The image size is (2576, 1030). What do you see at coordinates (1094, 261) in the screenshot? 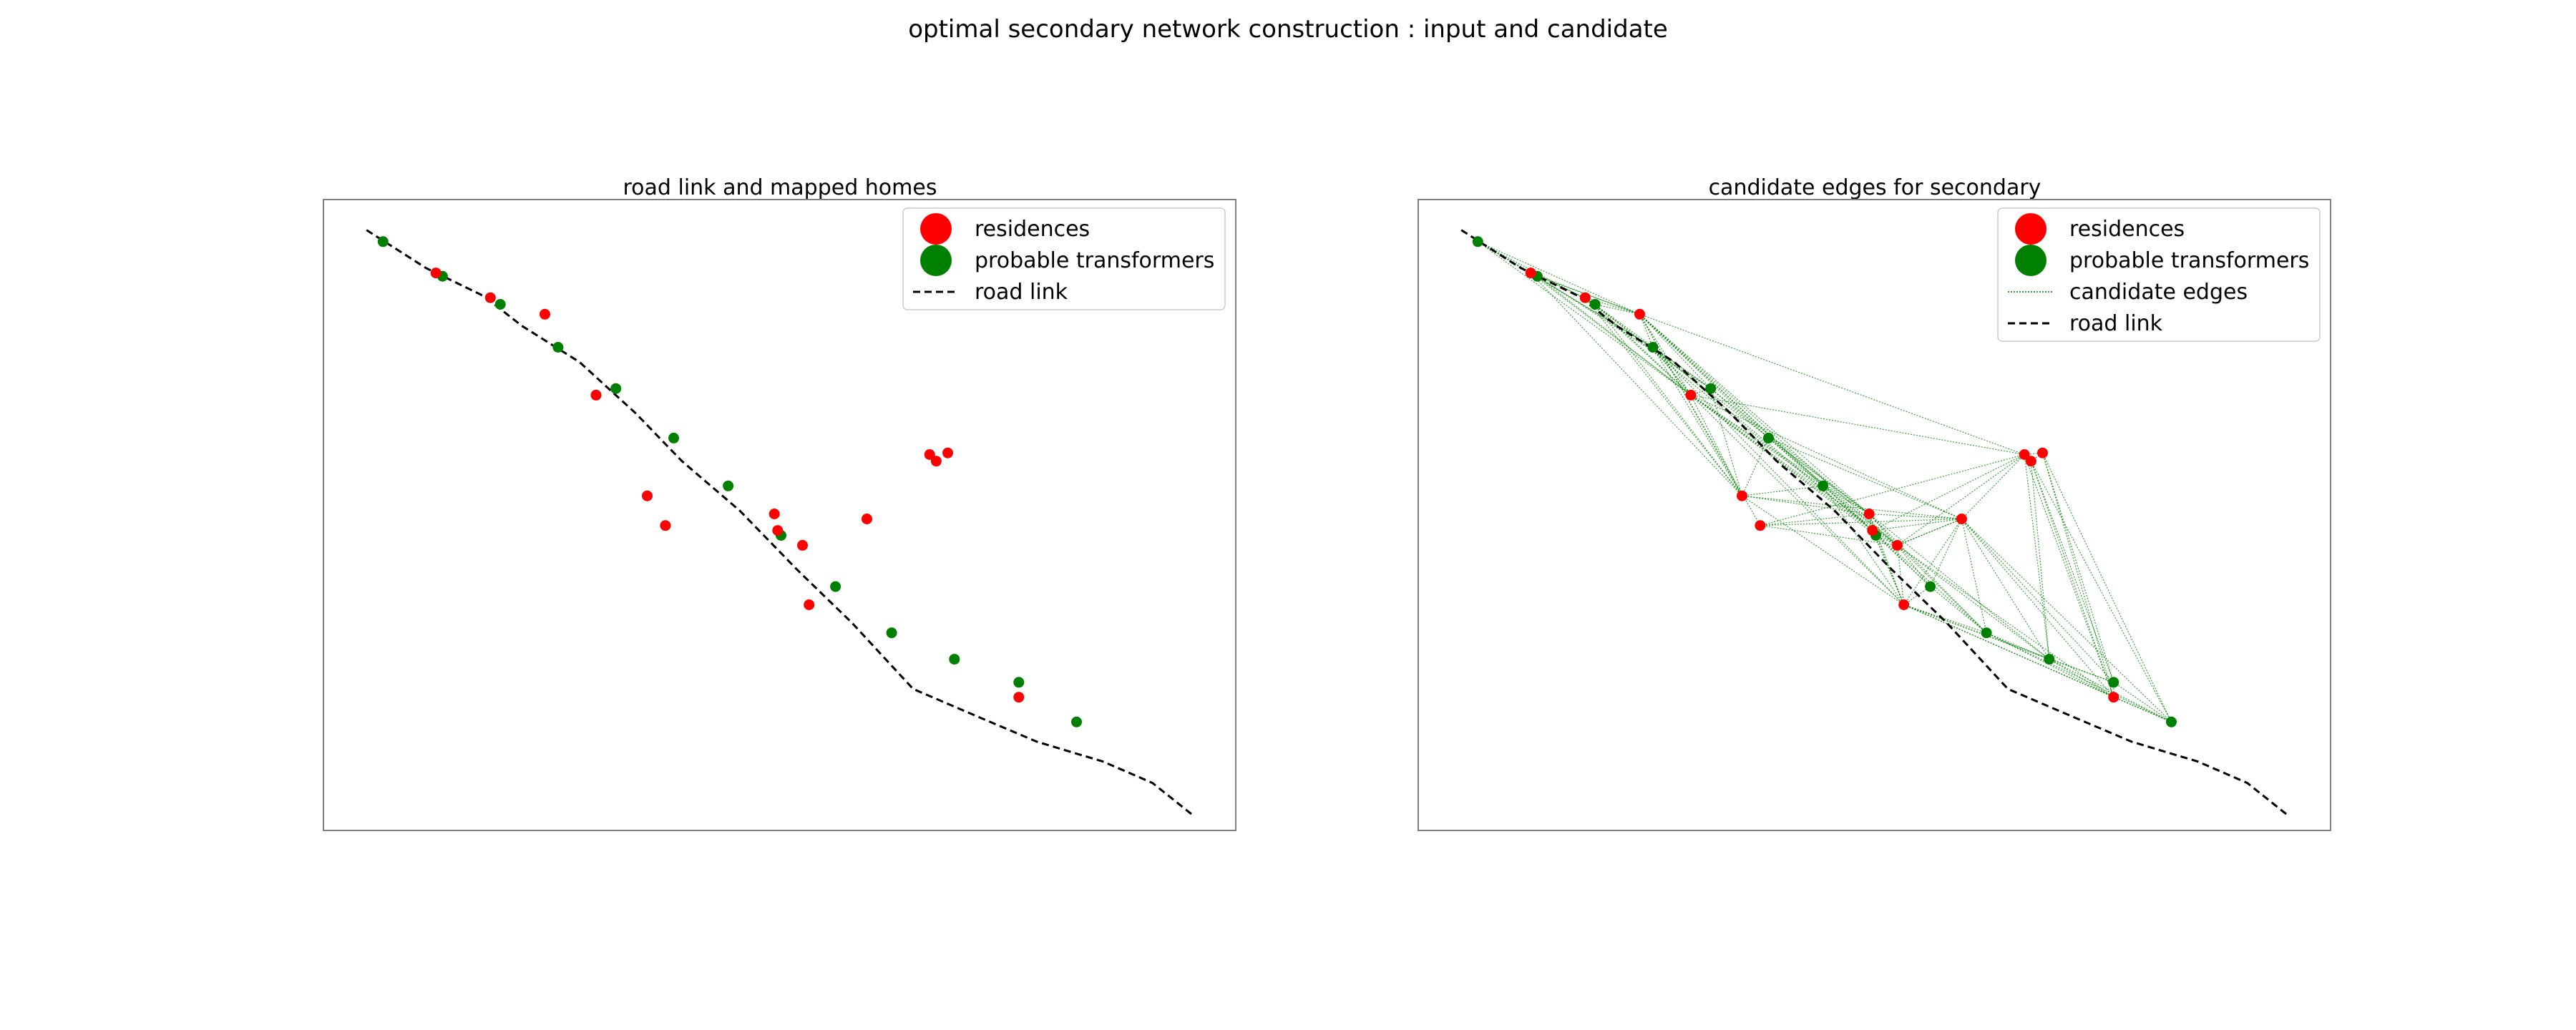
I see `left-legend-transformers-label: probable transformers` at bounding box center [1094, 261].